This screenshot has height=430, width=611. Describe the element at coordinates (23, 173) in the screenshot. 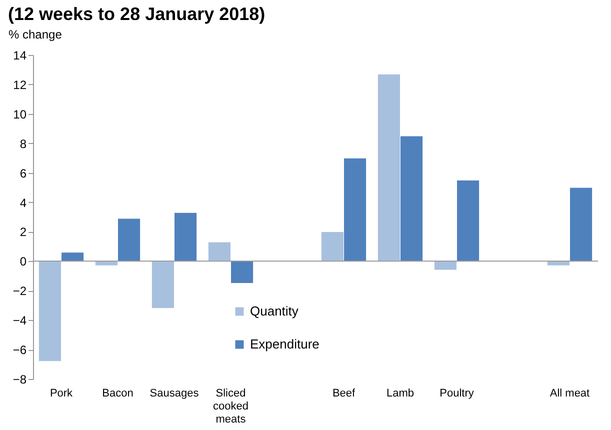

I see `y-tick-label: 6` at that location.